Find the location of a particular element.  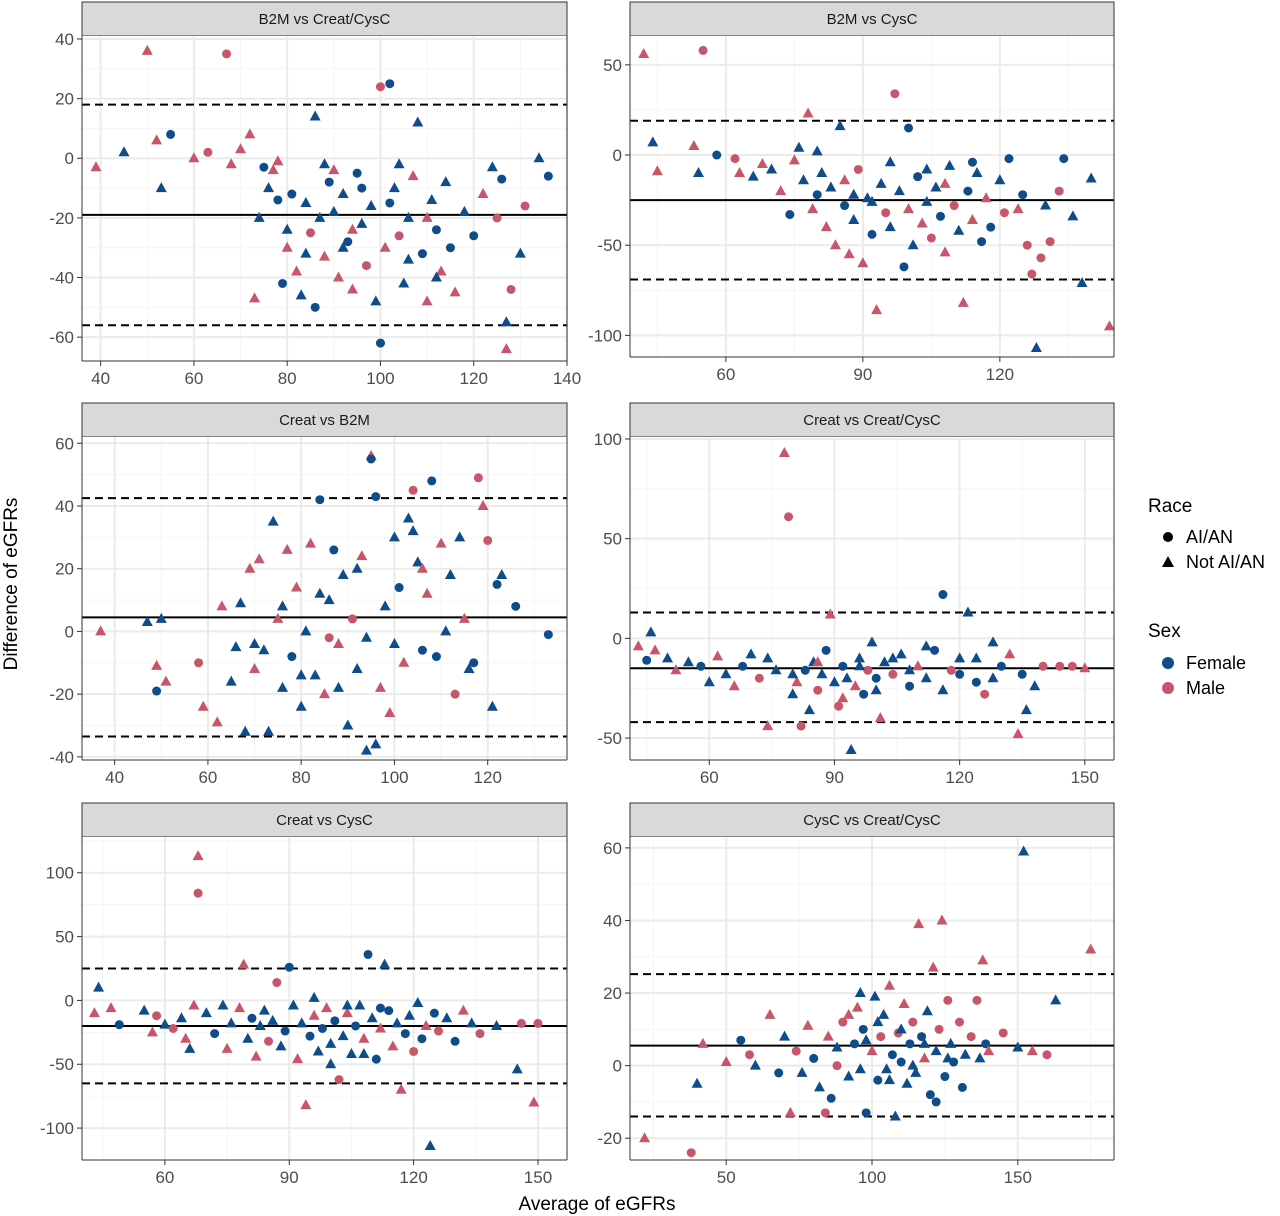

x-tick-label: 90 is located at coordinates (289, 1177).